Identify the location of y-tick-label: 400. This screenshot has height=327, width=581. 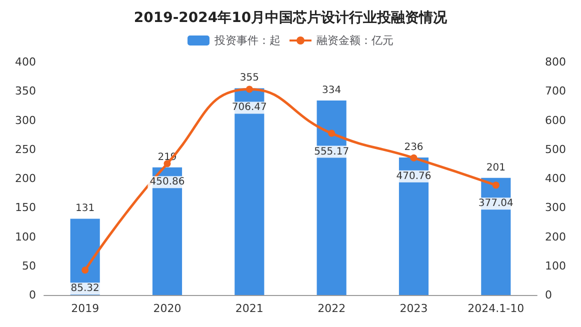
(25, 62).